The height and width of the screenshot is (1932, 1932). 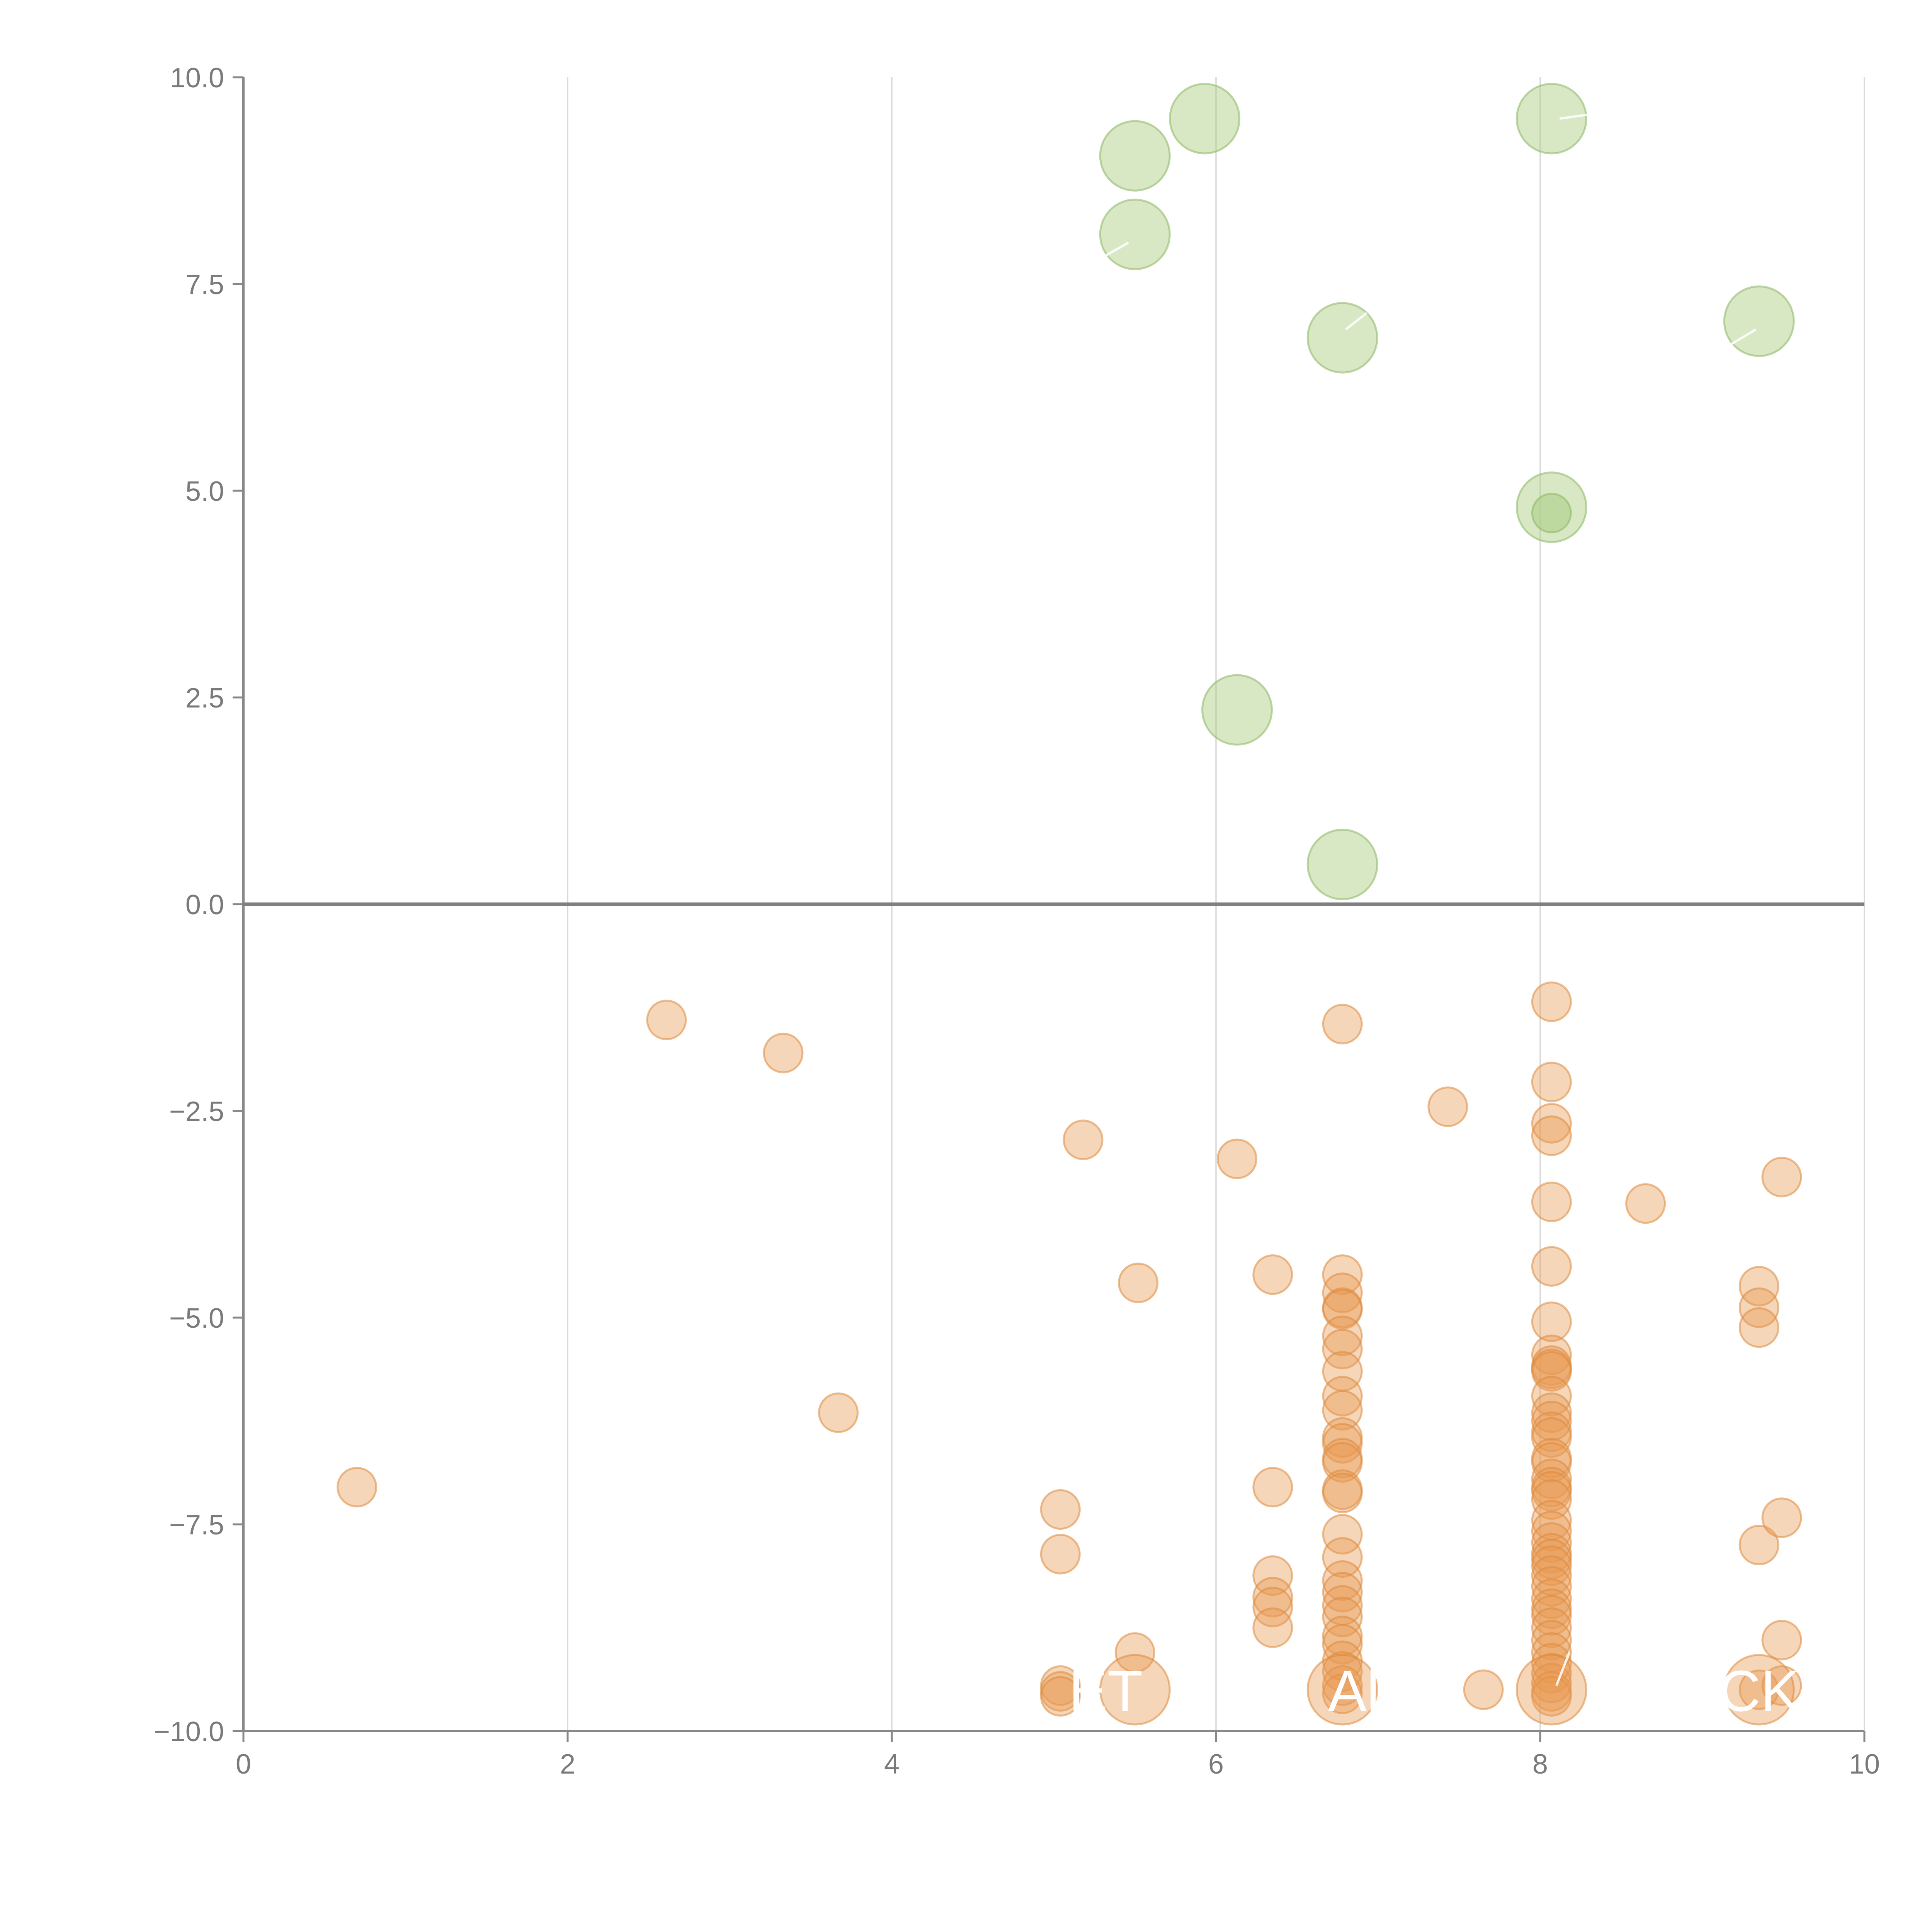 I want to click on overlay-label-2: CK, so click(x=1759, y=1690).